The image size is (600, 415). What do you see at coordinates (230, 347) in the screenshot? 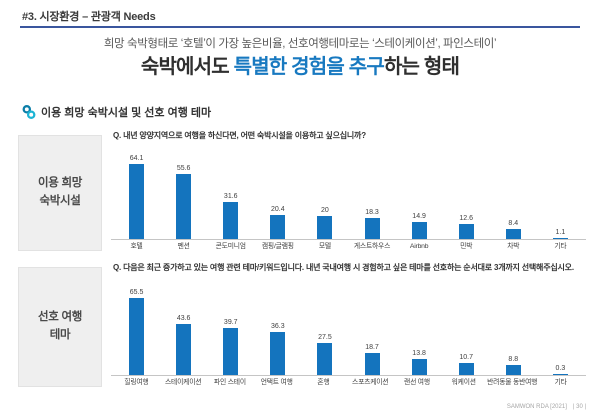
I see `bar-column: 39.7` at bounding box center [230, 347].